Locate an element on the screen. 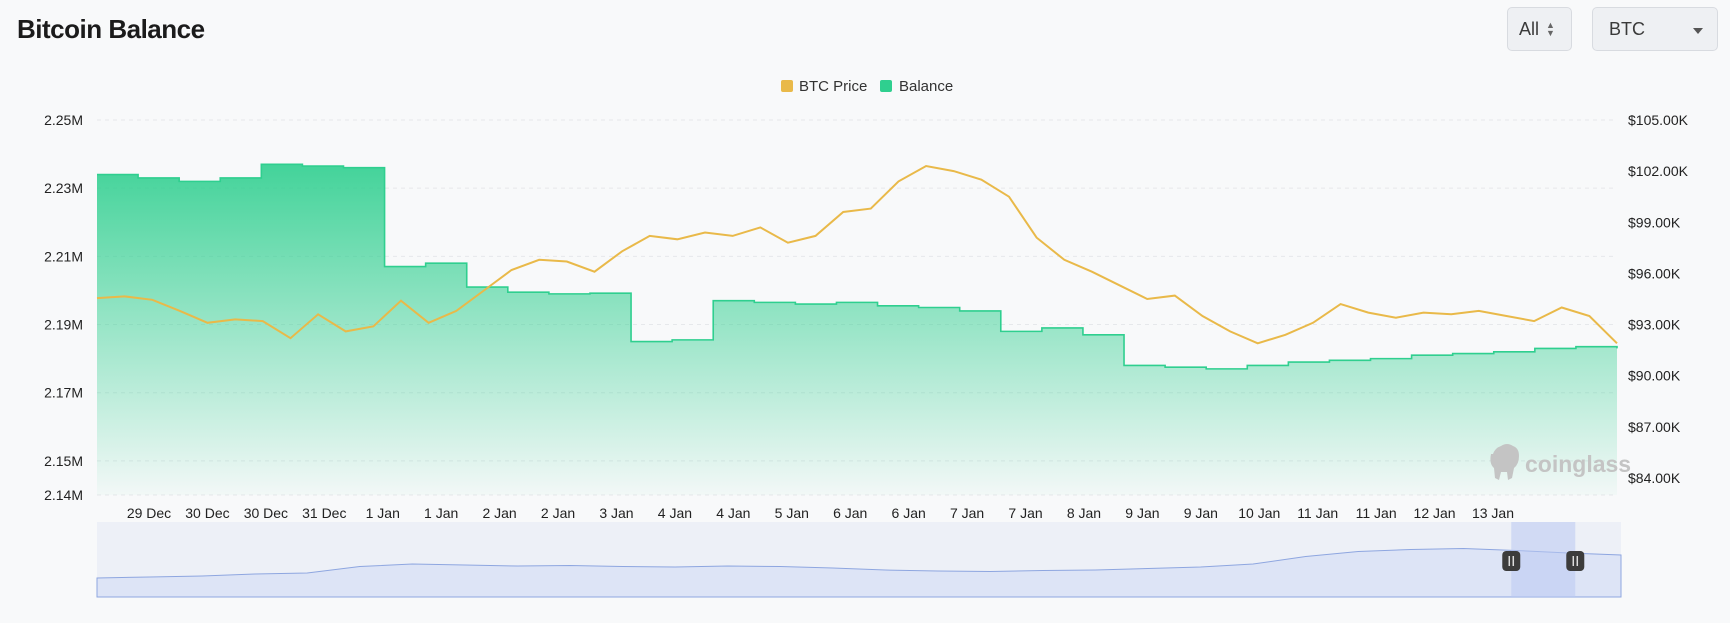 This screenshot has width=1730, height=623. y-right-tick-label: $87.00K is located at coordinates (1654, 427).